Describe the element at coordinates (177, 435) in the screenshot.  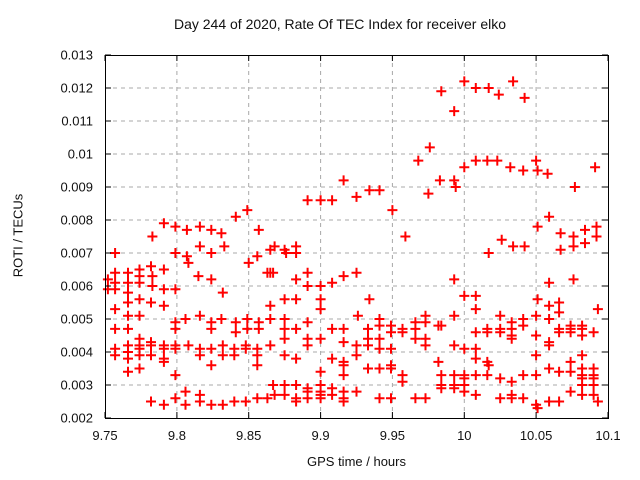
I see `x-tick-label: 9.8` at that location.